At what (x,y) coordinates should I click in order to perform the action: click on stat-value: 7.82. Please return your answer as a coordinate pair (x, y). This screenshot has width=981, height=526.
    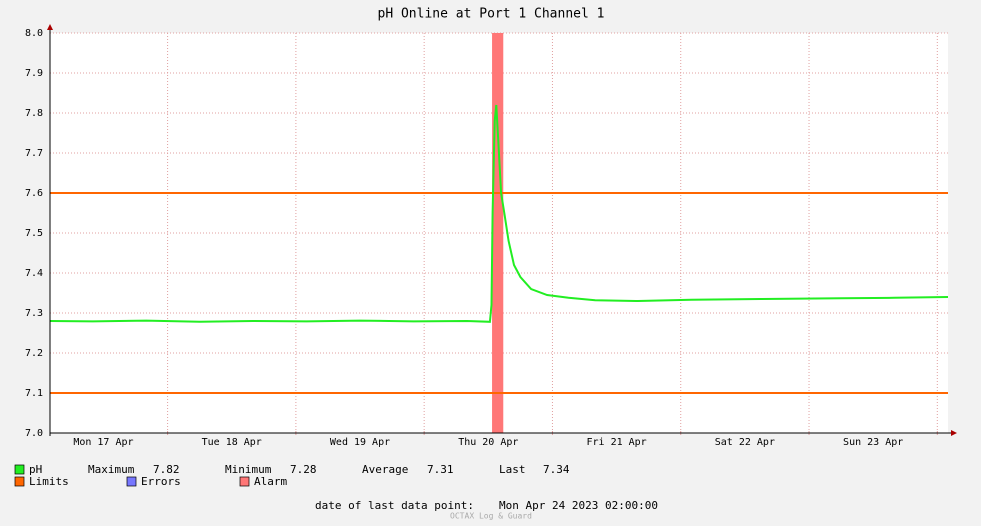
    Looking at the image, I should click on (166, 469).